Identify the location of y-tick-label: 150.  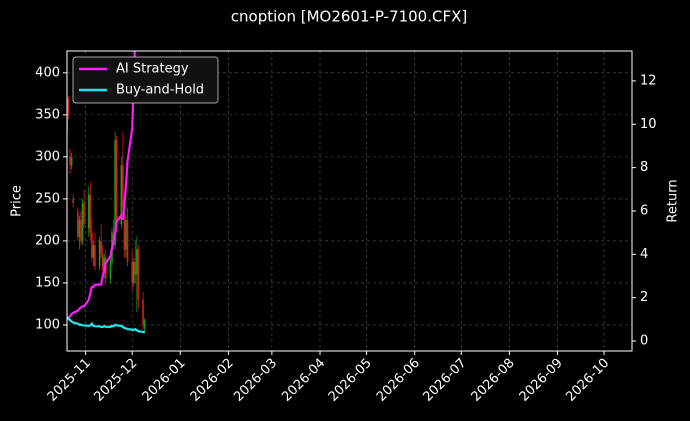
(47, 282).